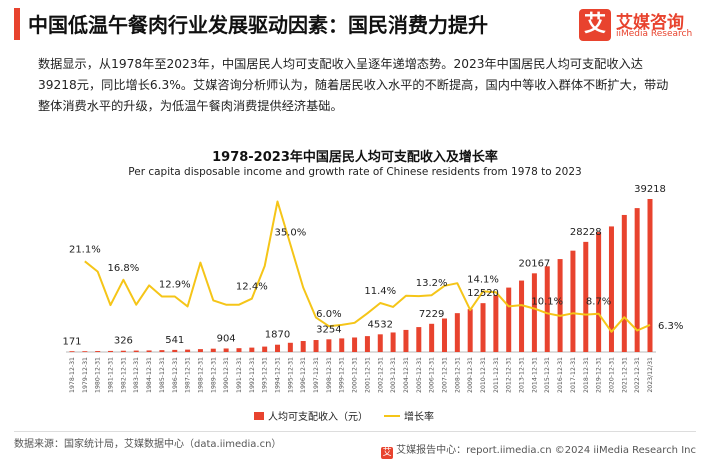 The width and height of the screenshot is (710, 461). Describe the element at coordinates (252, 375) in the screenshot. I see `x-tick-label: 1992-12-31` at that location.